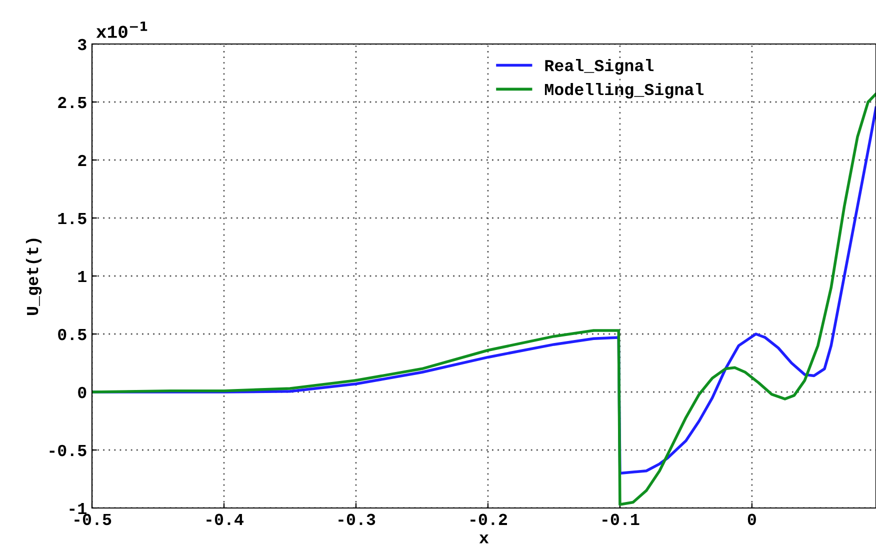 The image size is (876, 558). What do you see at coordinates (34, 276) in the screenshot?
I see `y-axis-title: U_get(t)` at bounding box center [34, 276].